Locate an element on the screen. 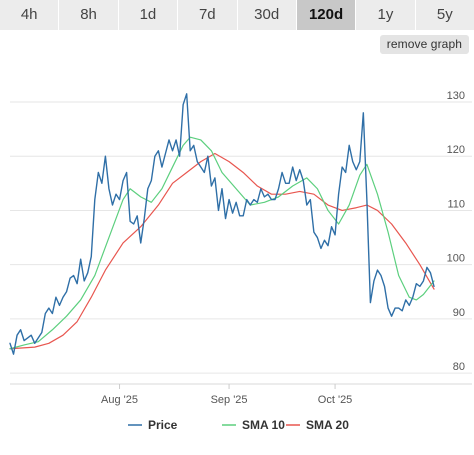  legend-label: Price is located at coordinates (163, 425).